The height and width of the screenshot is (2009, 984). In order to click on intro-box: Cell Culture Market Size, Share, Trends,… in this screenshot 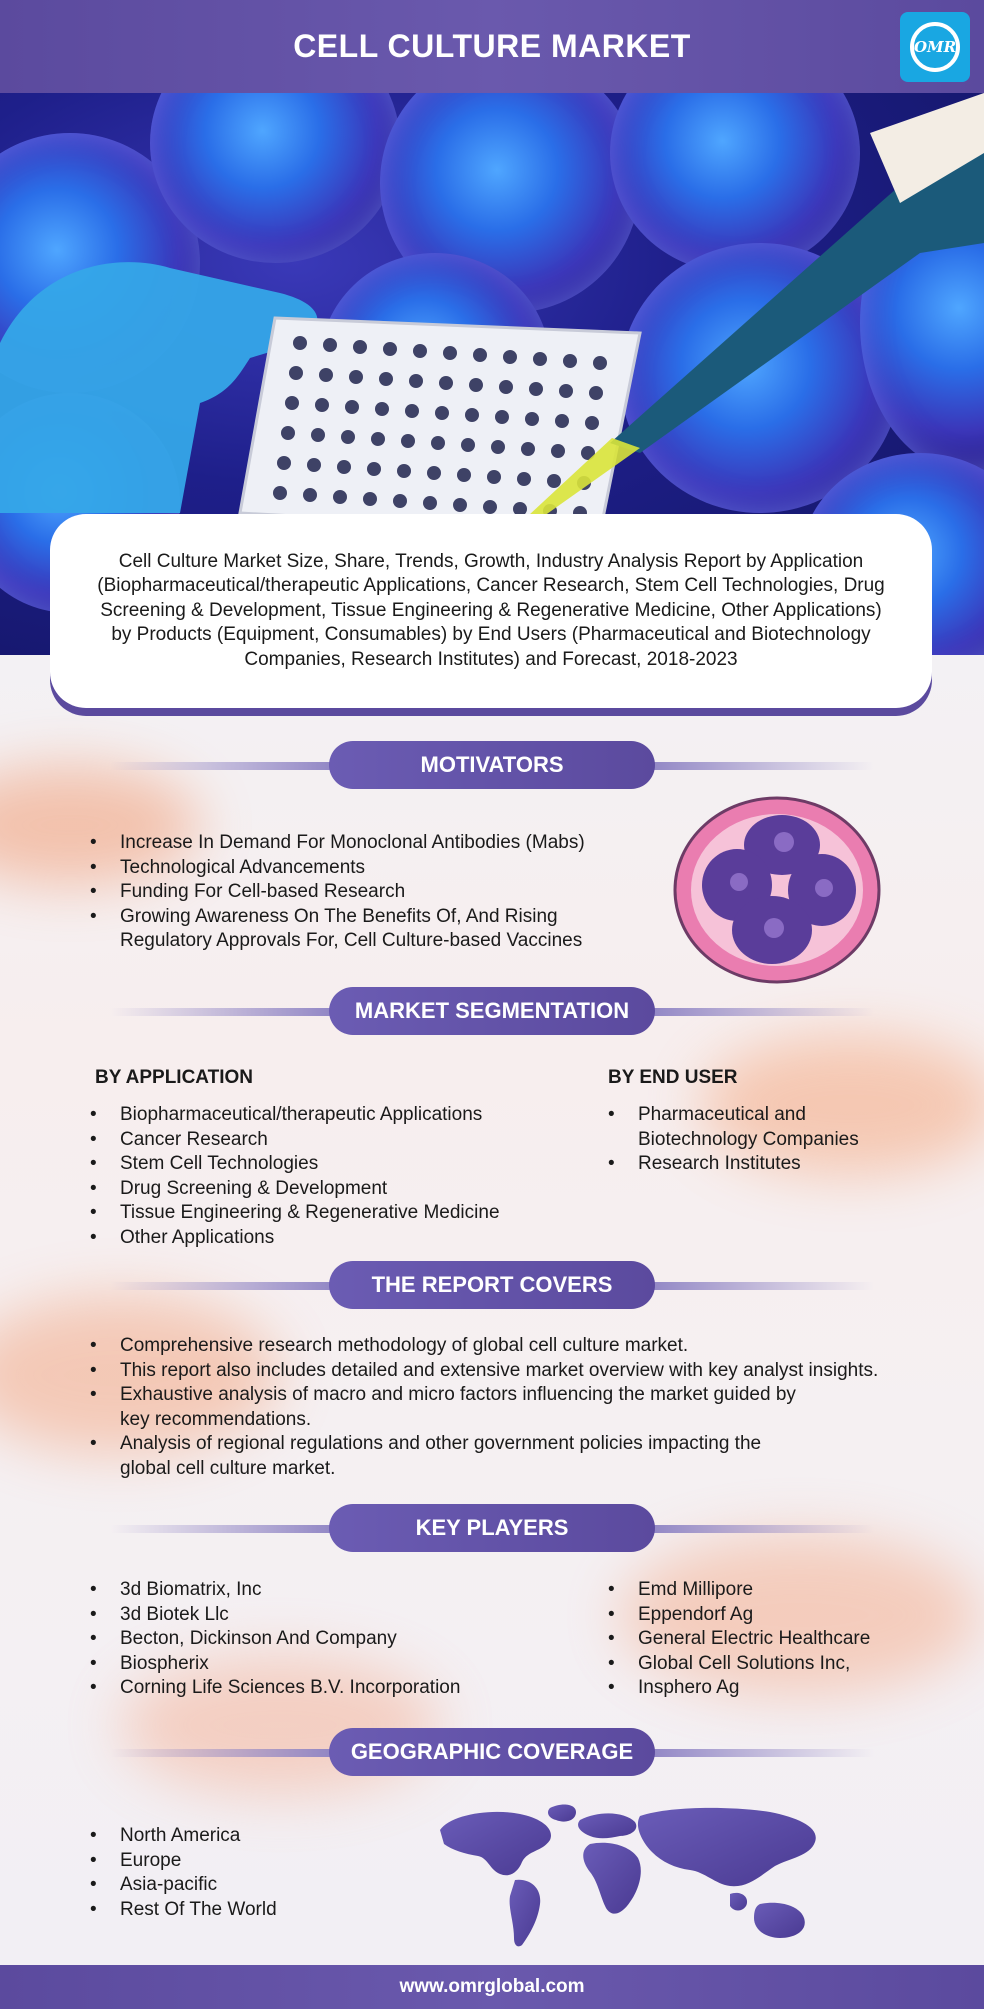, I will do `click(491, 611)`.